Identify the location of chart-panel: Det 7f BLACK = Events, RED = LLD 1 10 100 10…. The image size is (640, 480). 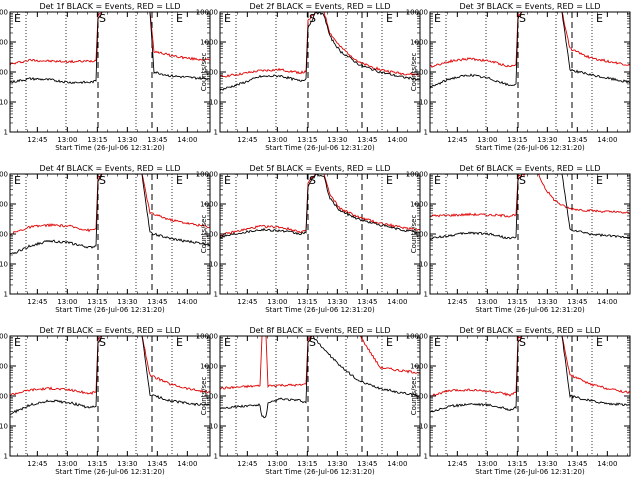
(105, 401).